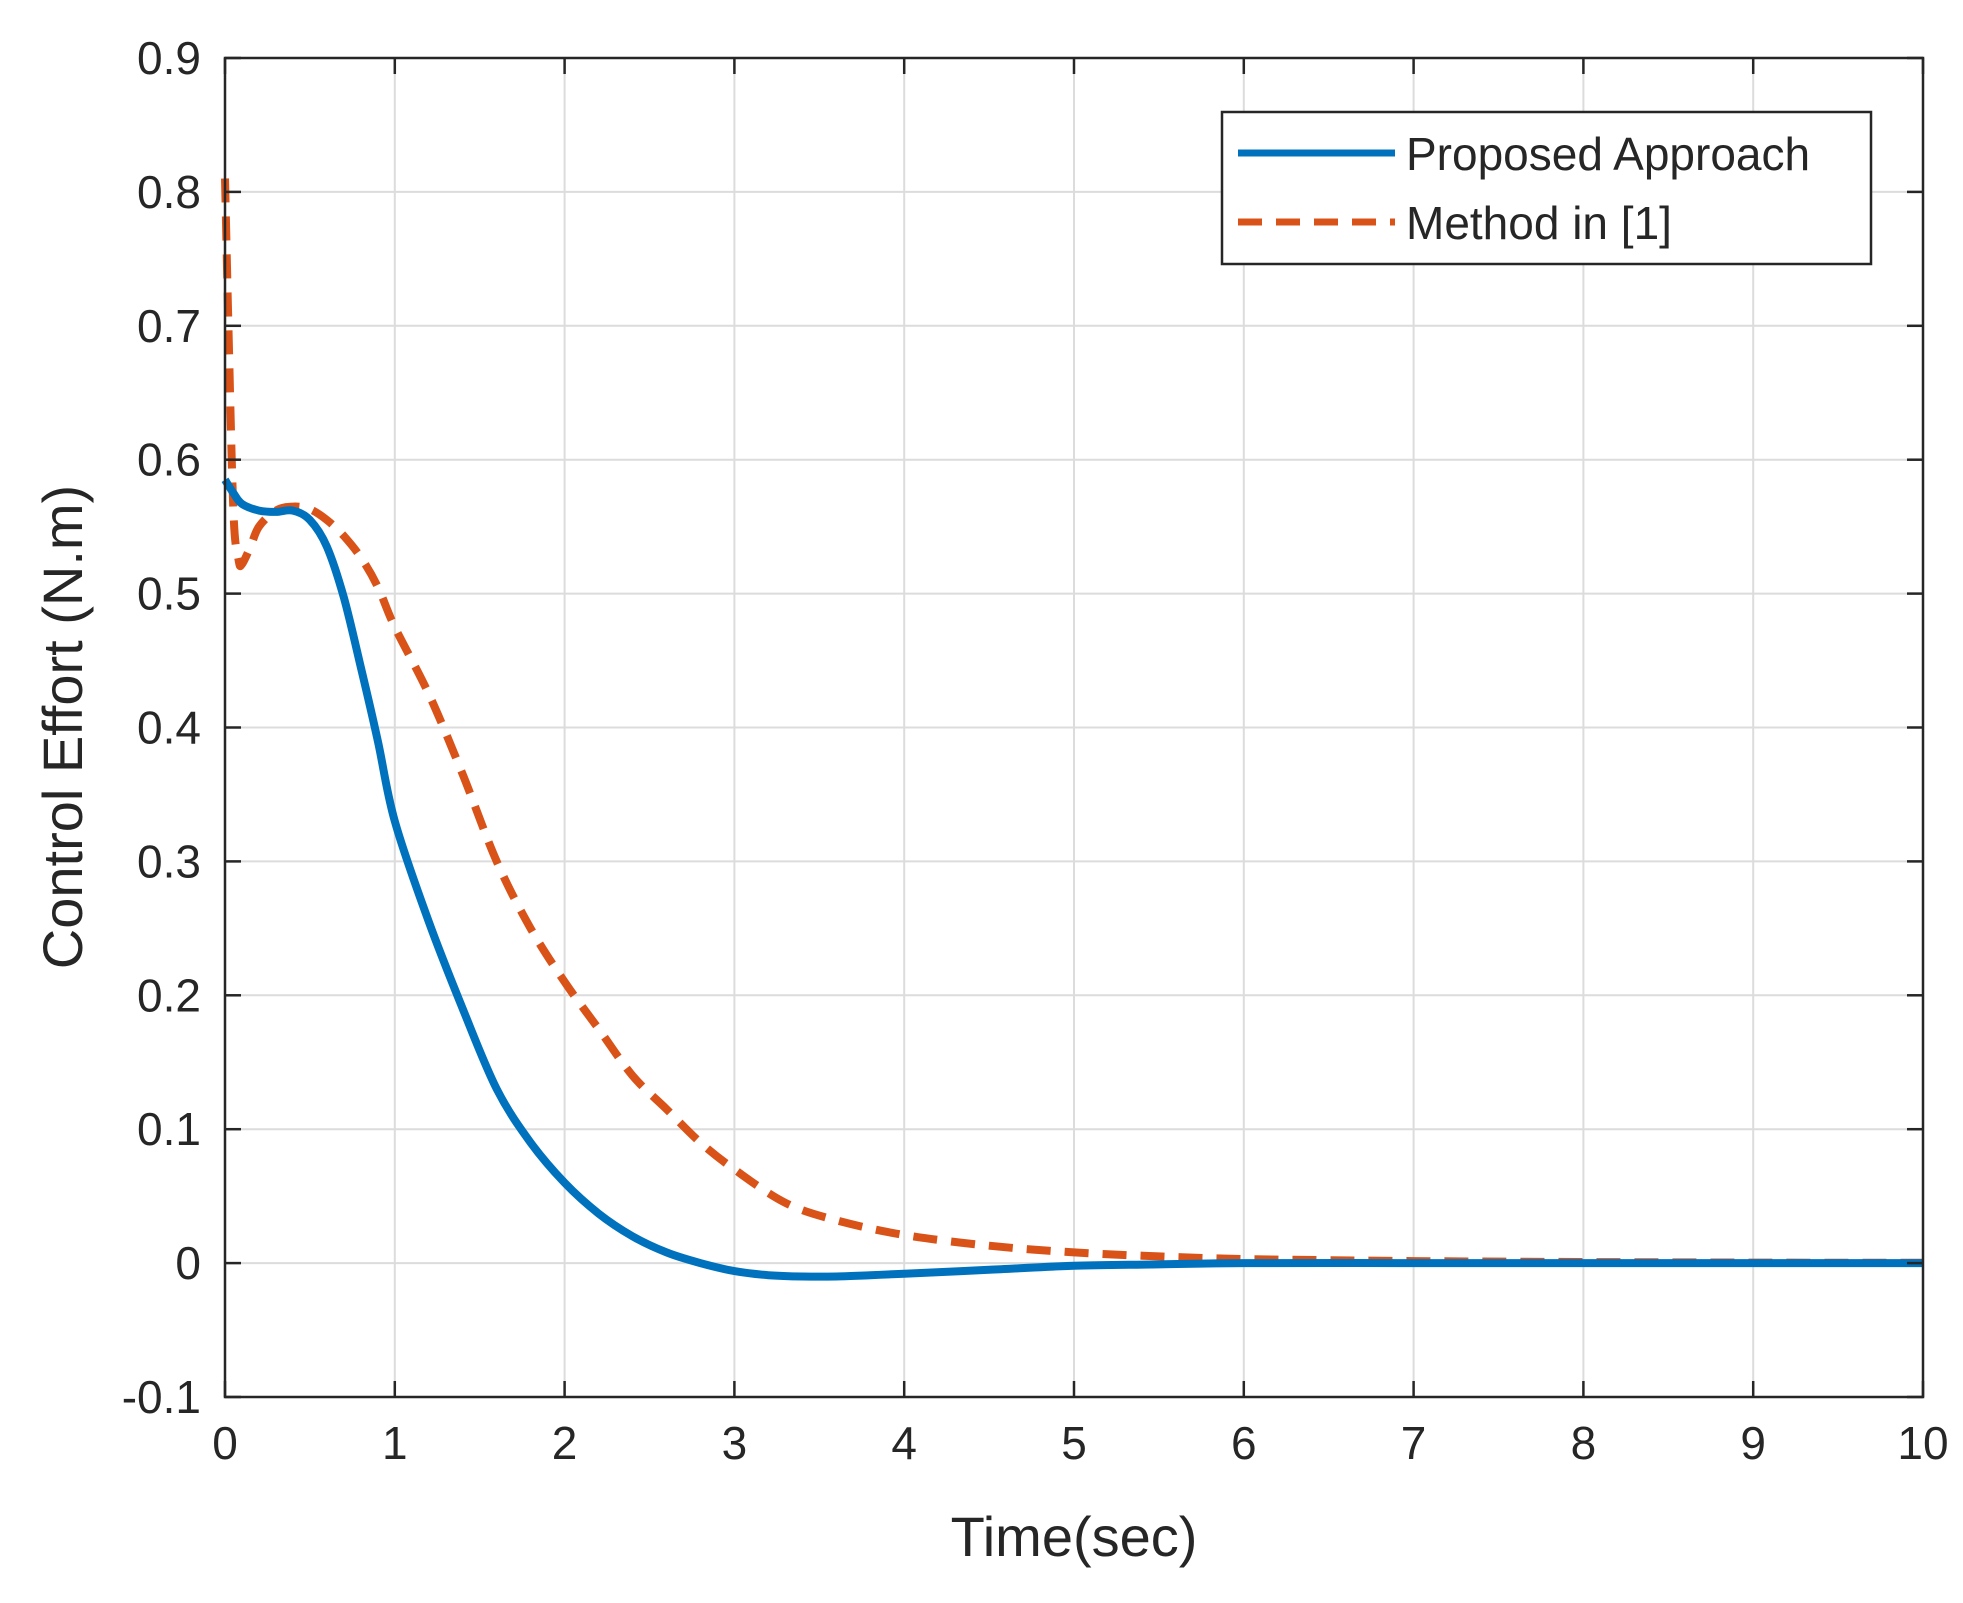 This screenshot has height=1603, width=1963. I want to click on y-tick-label: -0.1, so click(161, 1397).